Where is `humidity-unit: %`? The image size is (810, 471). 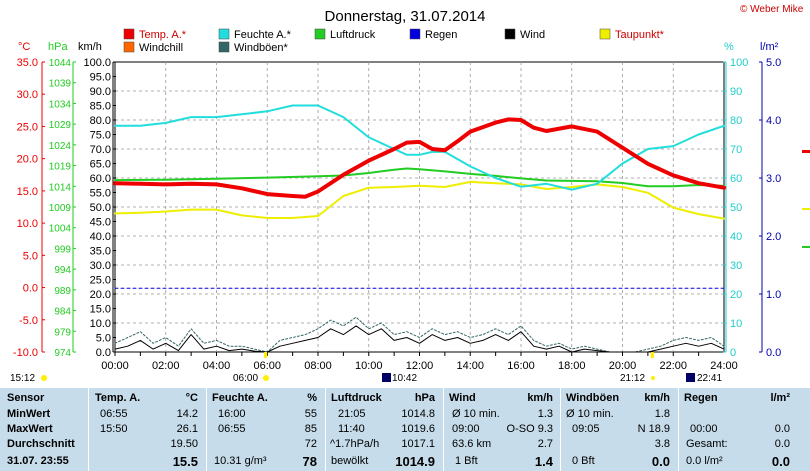
humidity-unit: % is located at coordinates (729, 47).